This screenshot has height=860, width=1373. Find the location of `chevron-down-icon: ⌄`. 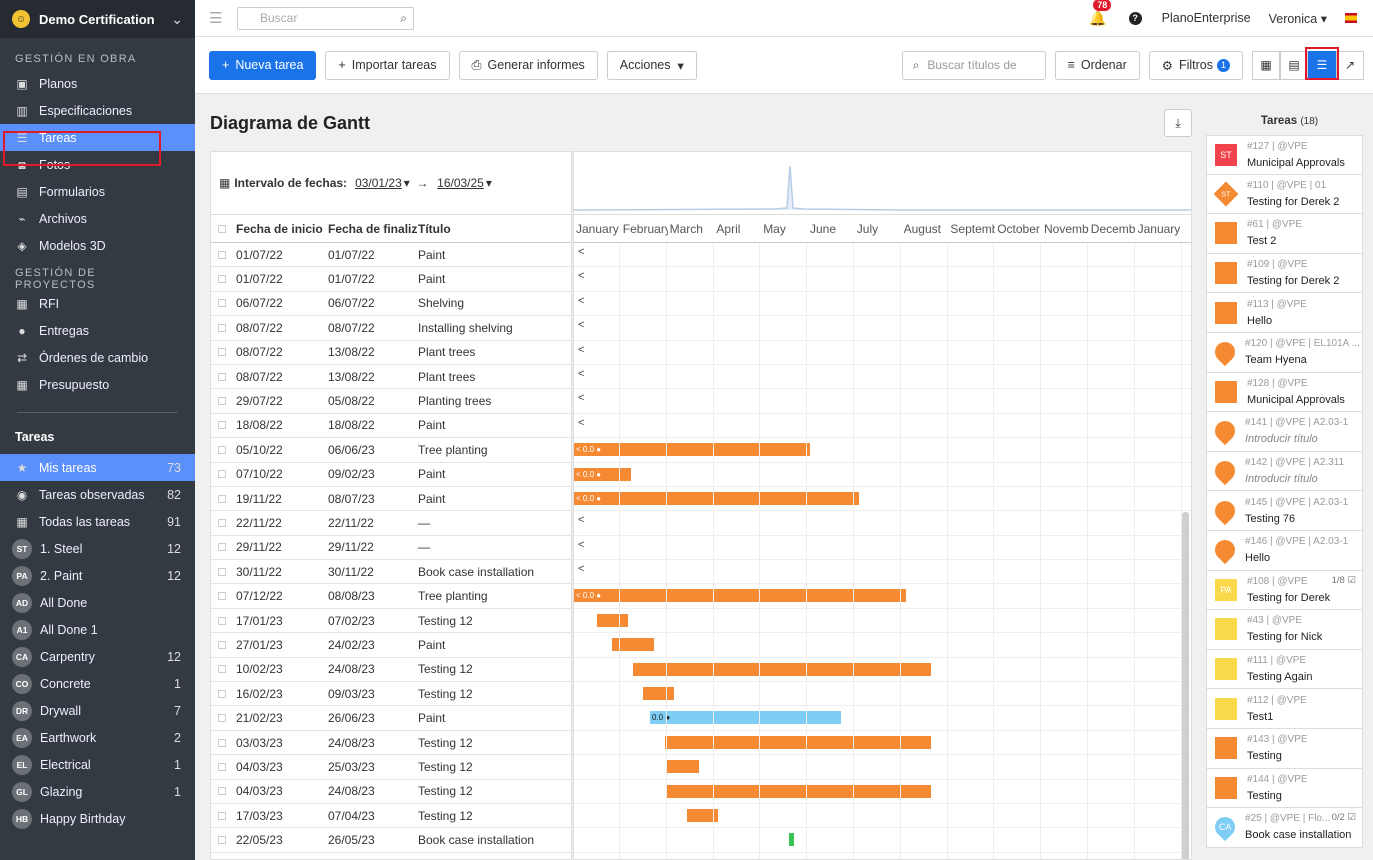

chevron-down-icon: ⌄ is located at coordinates (177, 18).